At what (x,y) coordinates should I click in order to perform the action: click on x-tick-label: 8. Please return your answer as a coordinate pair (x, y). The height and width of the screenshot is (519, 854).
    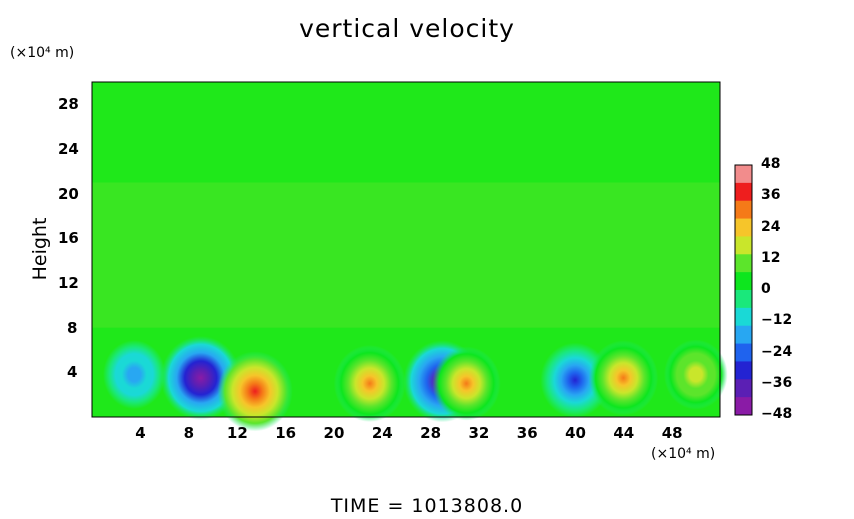
    Looking at the image, I should click on (189, 433).